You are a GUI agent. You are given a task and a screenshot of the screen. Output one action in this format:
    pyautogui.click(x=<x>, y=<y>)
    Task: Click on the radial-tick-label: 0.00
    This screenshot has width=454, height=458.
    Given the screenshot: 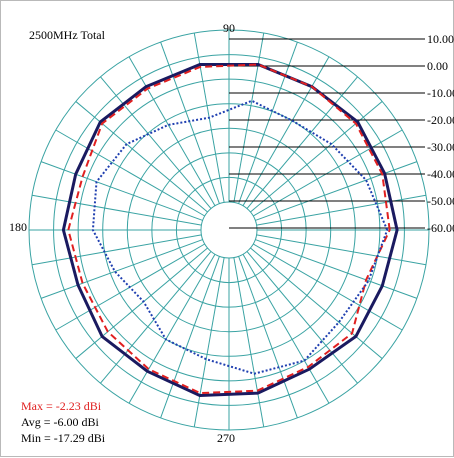 What is the action you would take?
    pyautogui.click(x=437, y=66)
    